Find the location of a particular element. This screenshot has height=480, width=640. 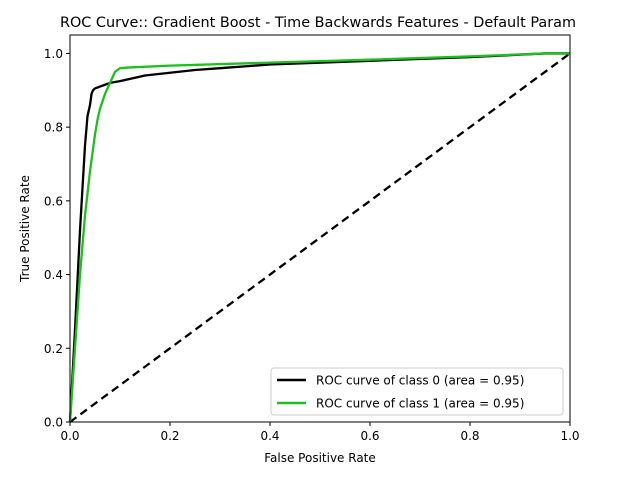

legend-label-class-0: ROC curve of class 0 (area = 0.95) is located at coordinates (420, 381).